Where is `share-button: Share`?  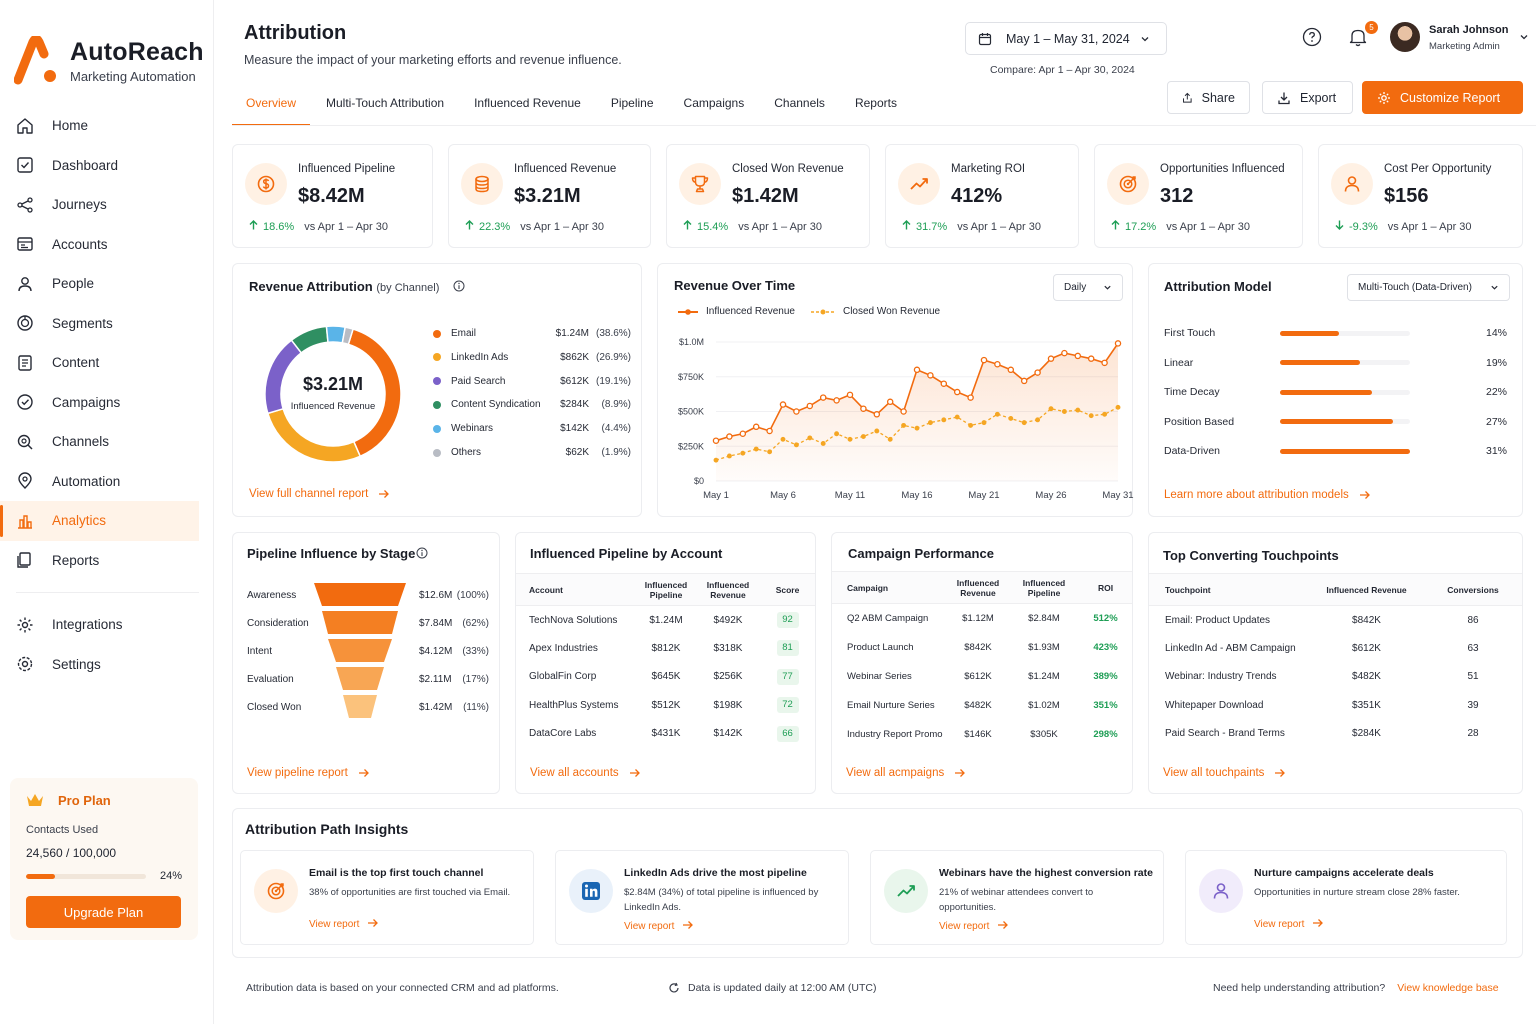
share-button: Share is located at coordinates (1208, 97).